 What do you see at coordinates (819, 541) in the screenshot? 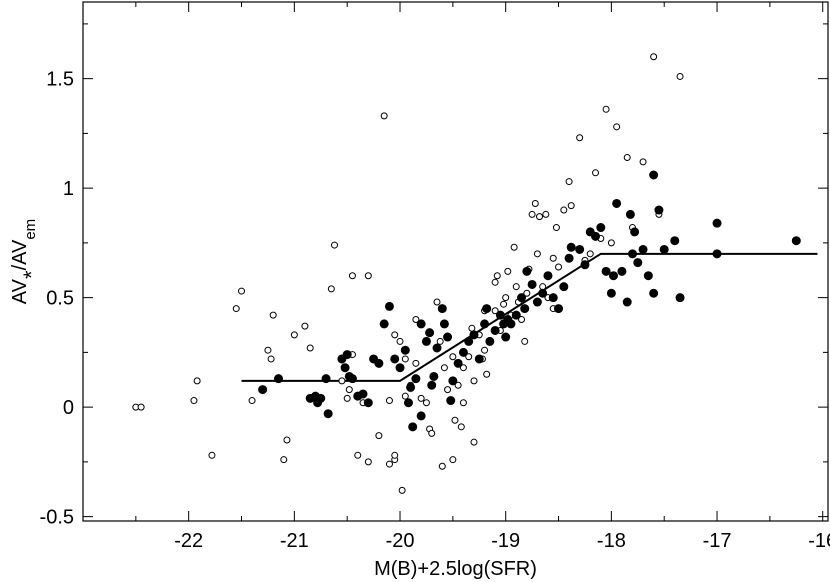
I see `x-tick-label: -16` at bounding box center [819, 541].